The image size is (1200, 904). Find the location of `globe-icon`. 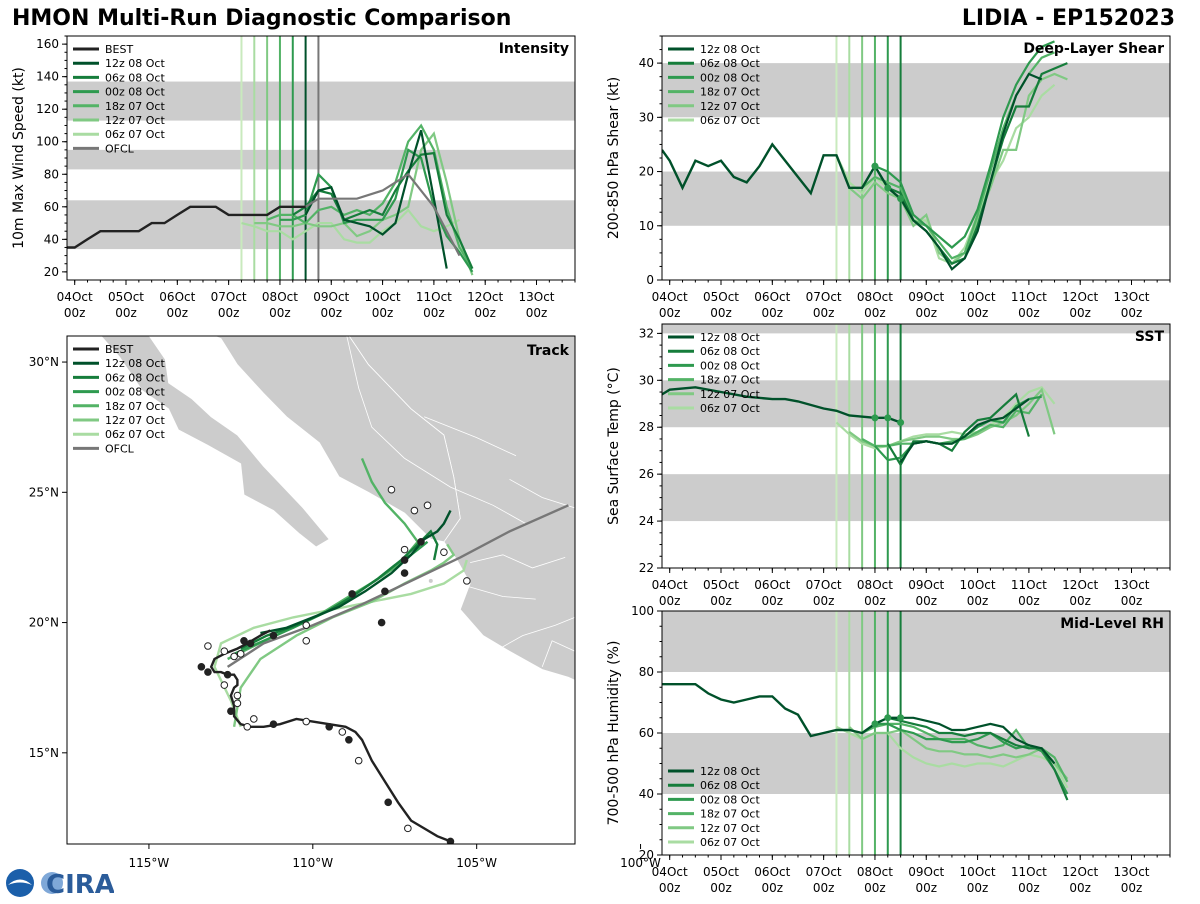

globe-icon is located at coordinates (52, 883).